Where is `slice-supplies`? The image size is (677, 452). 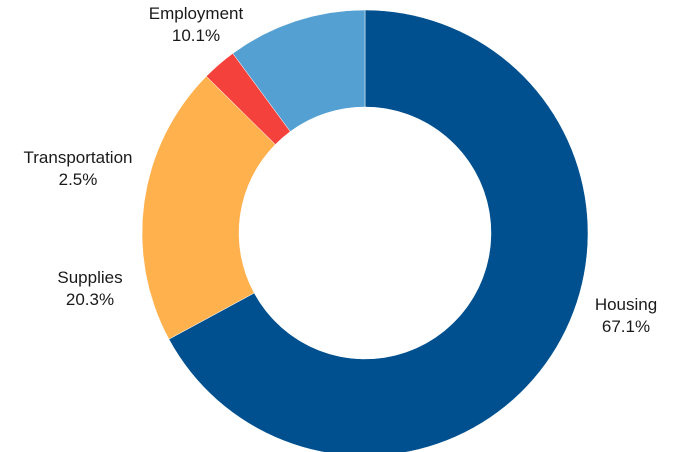
slice-supplies is located at coordinates (208, 207).